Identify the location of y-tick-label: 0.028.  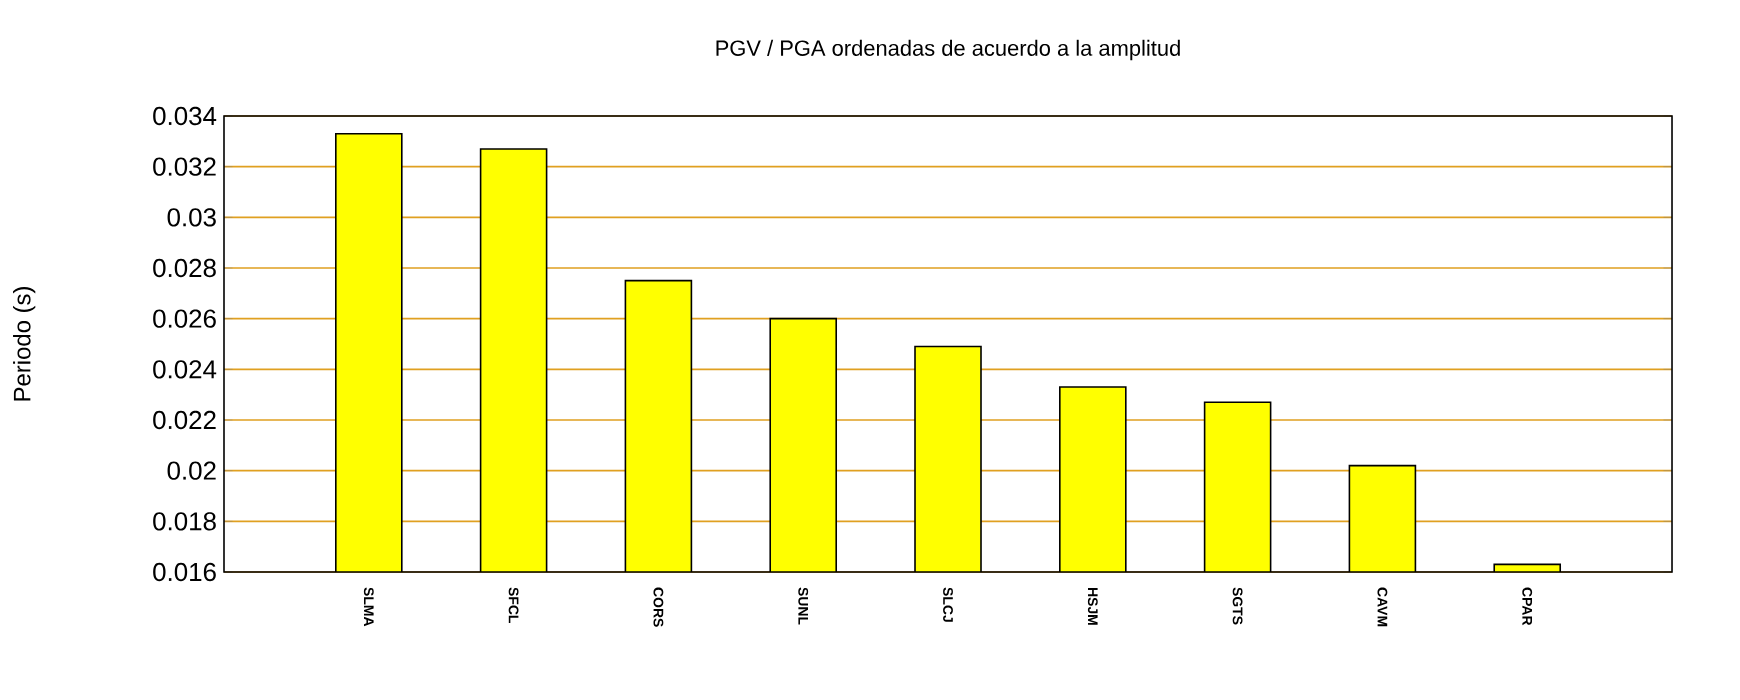
(184, 268).